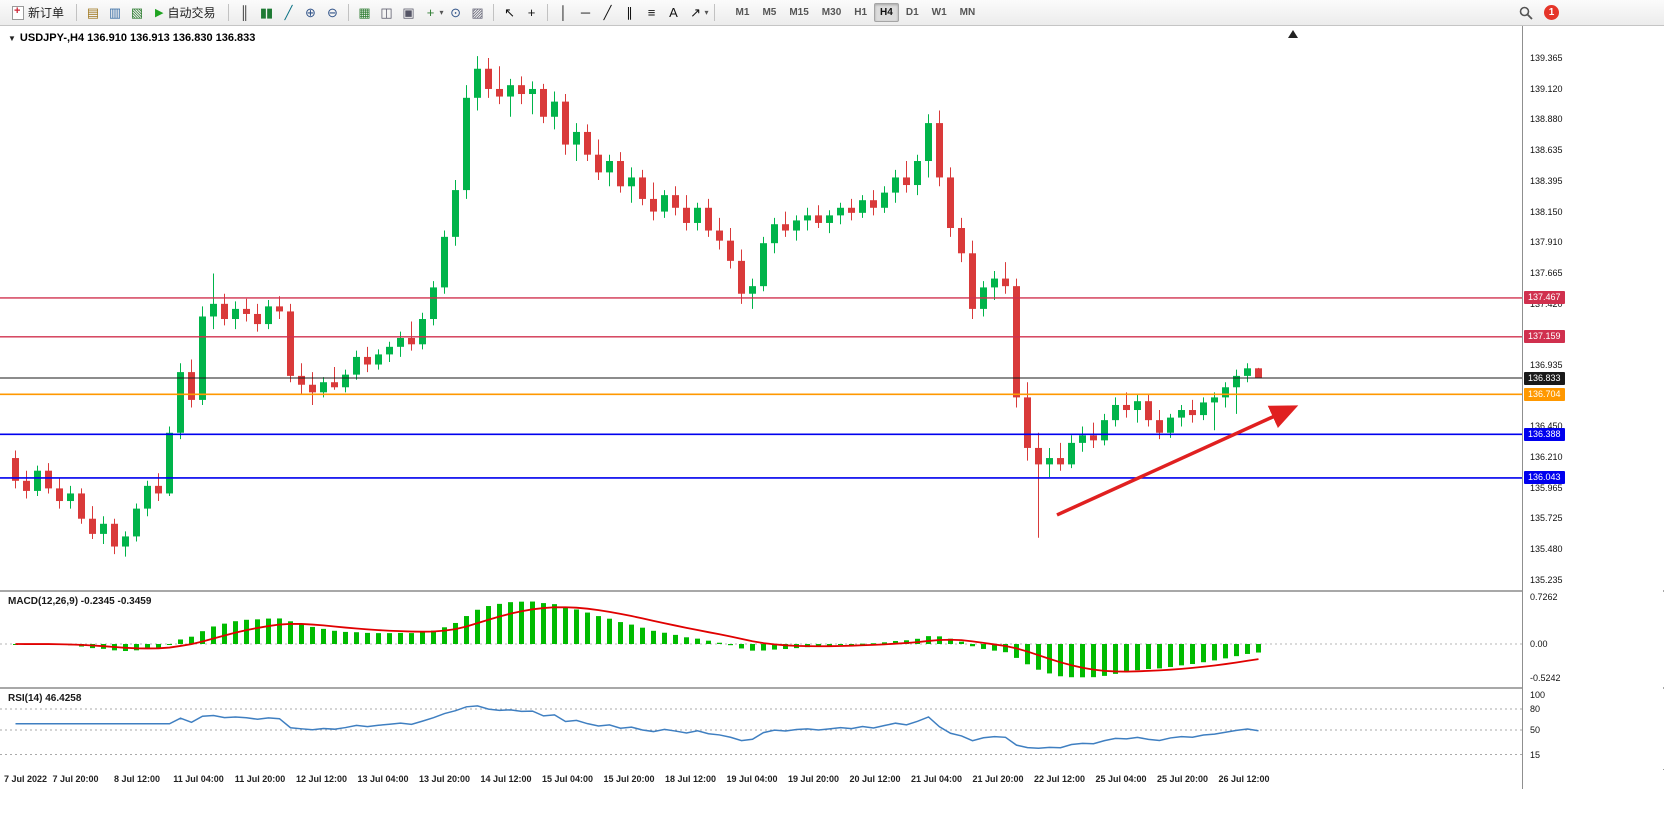 The width and height of the screenshot is (1664, 834). Describe the element at coordinates (136, 12) in the screenshot. I see `market-watch-icon: ▧` at that location.